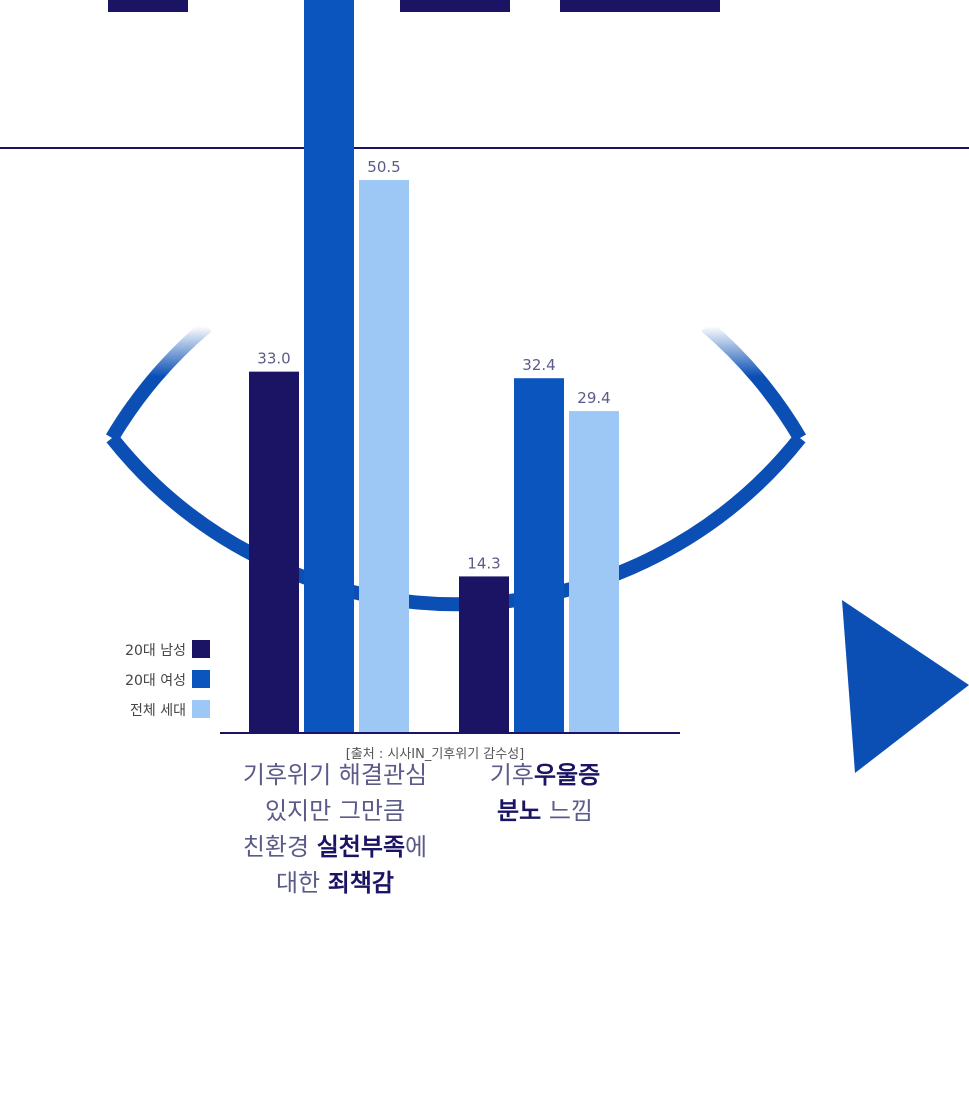 Image resolution: width=969 pixels, height=1107 pixels. I want to click on bar-women20-cat2, so click(539, 555).